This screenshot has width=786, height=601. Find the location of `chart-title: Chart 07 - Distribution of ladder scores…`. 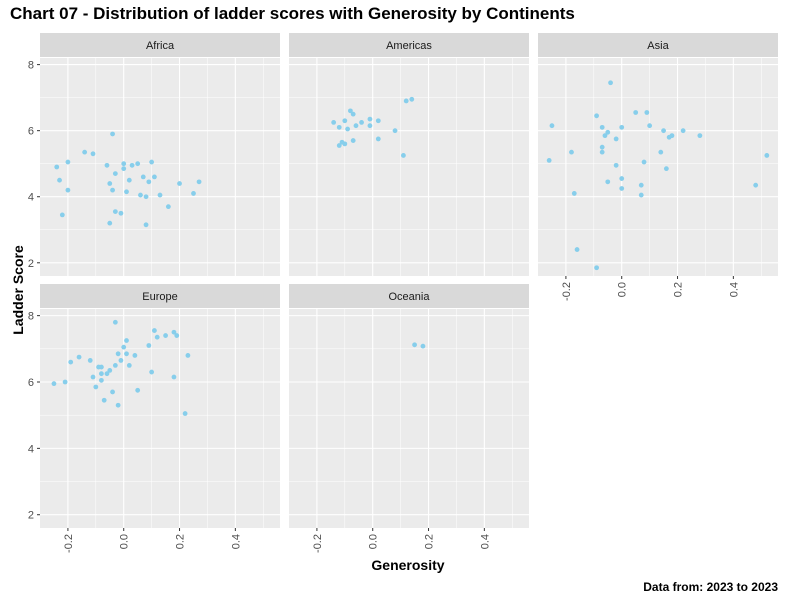

chart-title: Chart 07 - Distribution of ladder scores… is located at coordinates (292, 13).